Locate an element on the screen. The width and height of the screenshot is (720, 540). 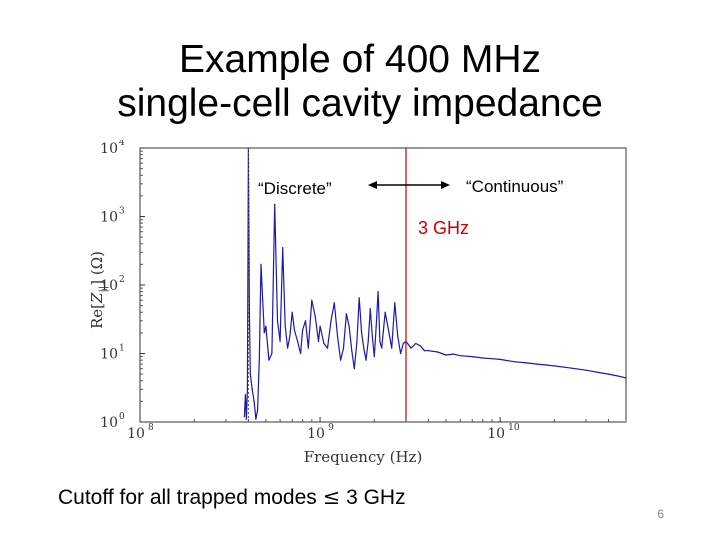
annotation-3ghz: 3 GHz is located at coordinates (443, 228).